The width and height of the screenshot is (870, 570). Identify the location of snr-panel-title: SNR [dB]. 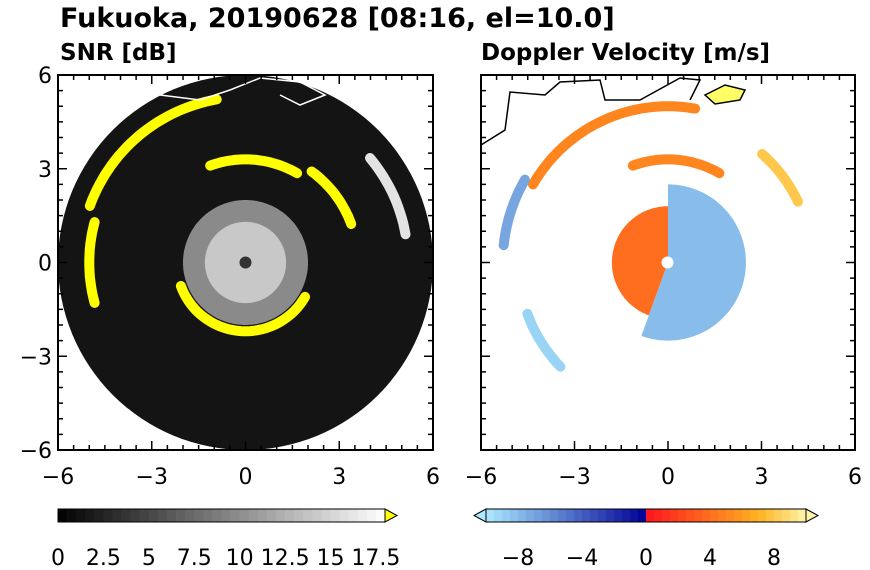
(118, 53).